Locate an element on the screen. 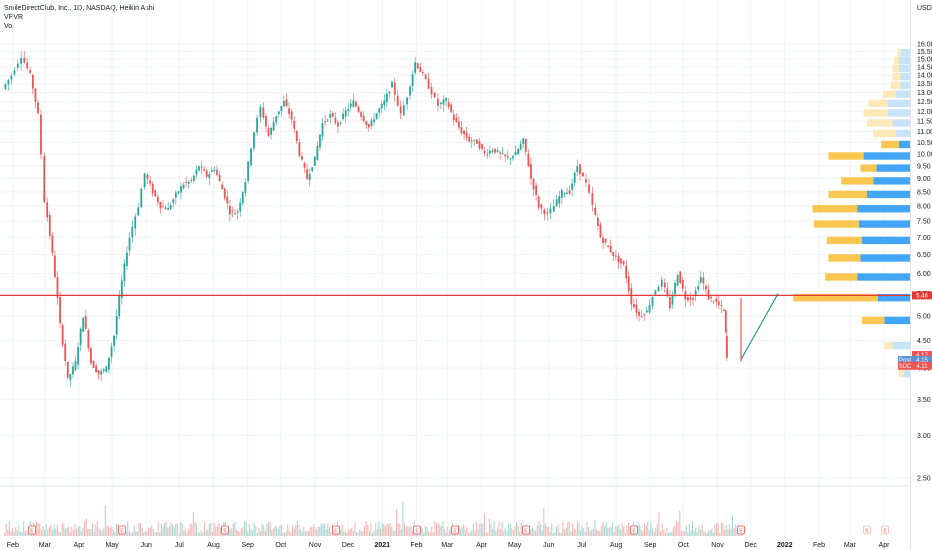 This screenshot has width=932, height=550. y-tick-label: 9.50 is located at coordinates (924, 166).